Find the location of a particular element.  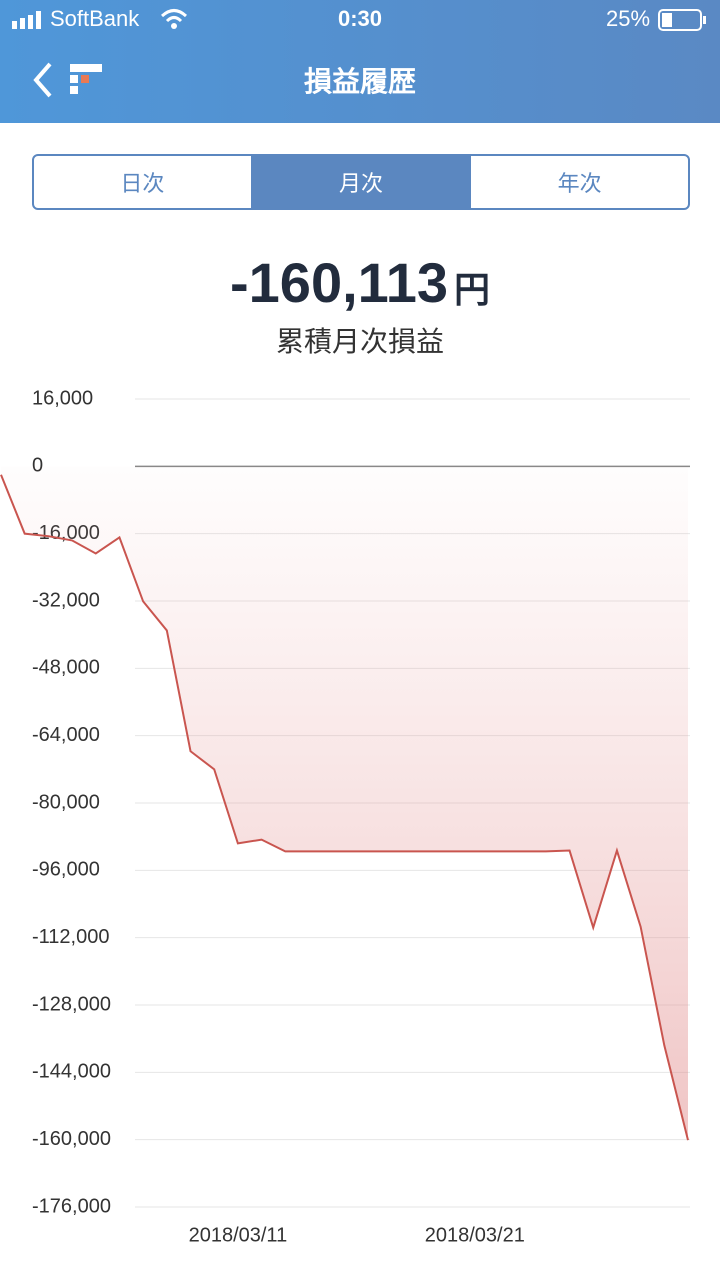

y-tick-label: 16,000 is located at coordinates (62, 398).